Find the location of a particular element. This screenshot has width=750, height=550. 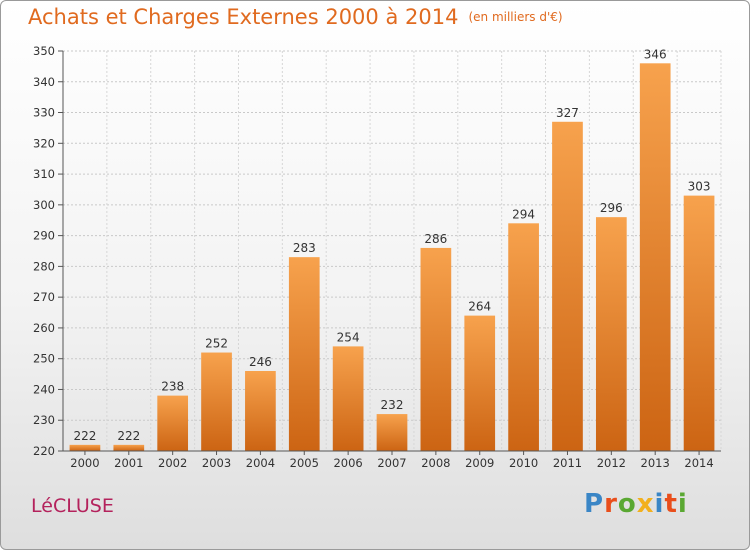

bar-value-label: 264 is located at coordinates (479, 307).